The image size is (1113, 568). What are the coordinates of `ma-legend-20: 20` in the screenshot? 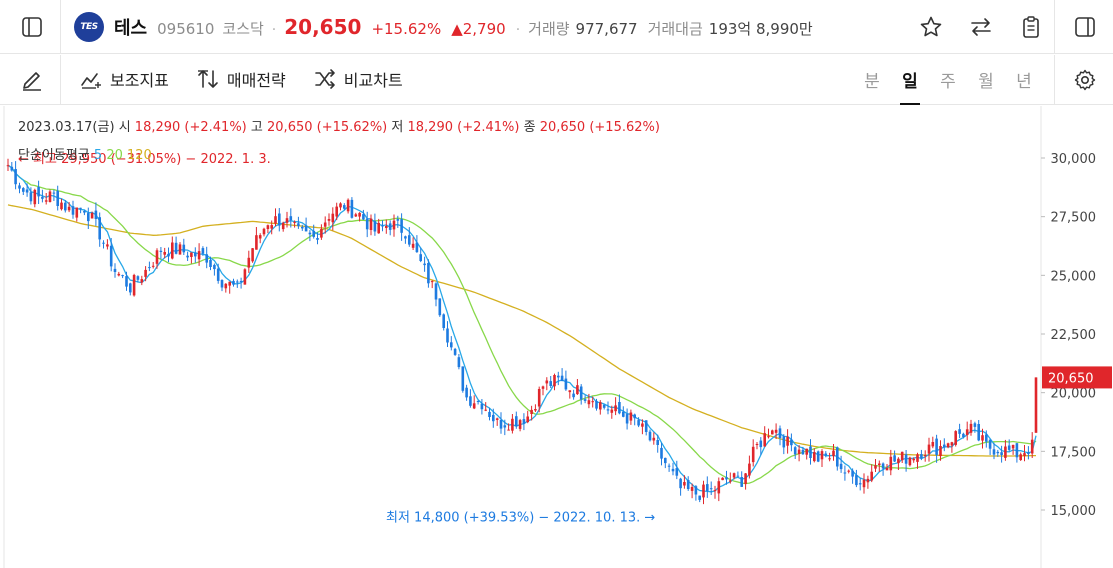 It's located at (114, 155).